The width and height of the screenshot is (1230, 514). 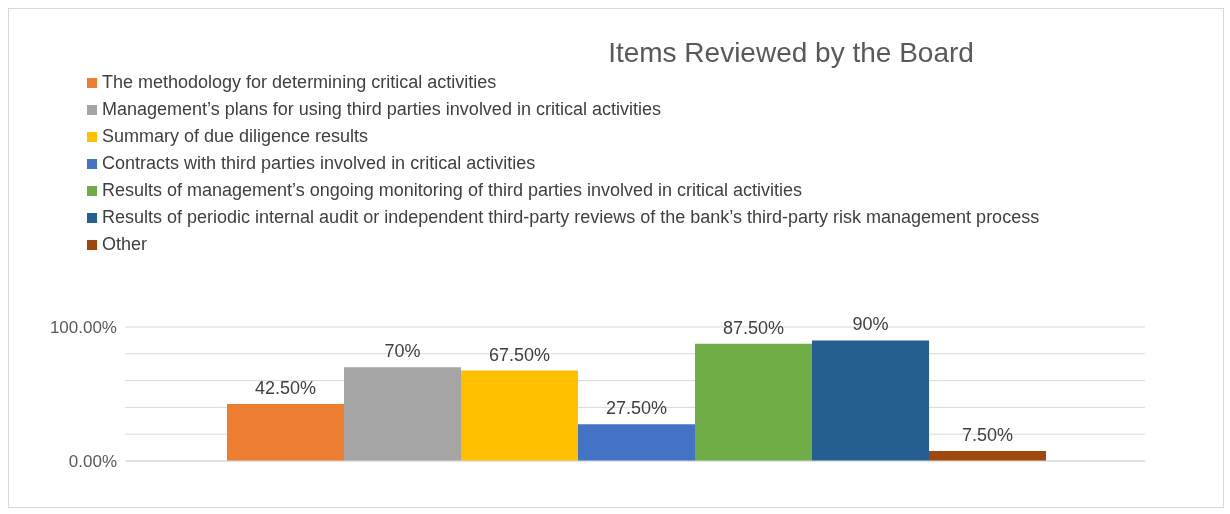 I want to click on chart-title: Items Reviewed by the Board, so click(x=791, y=53).